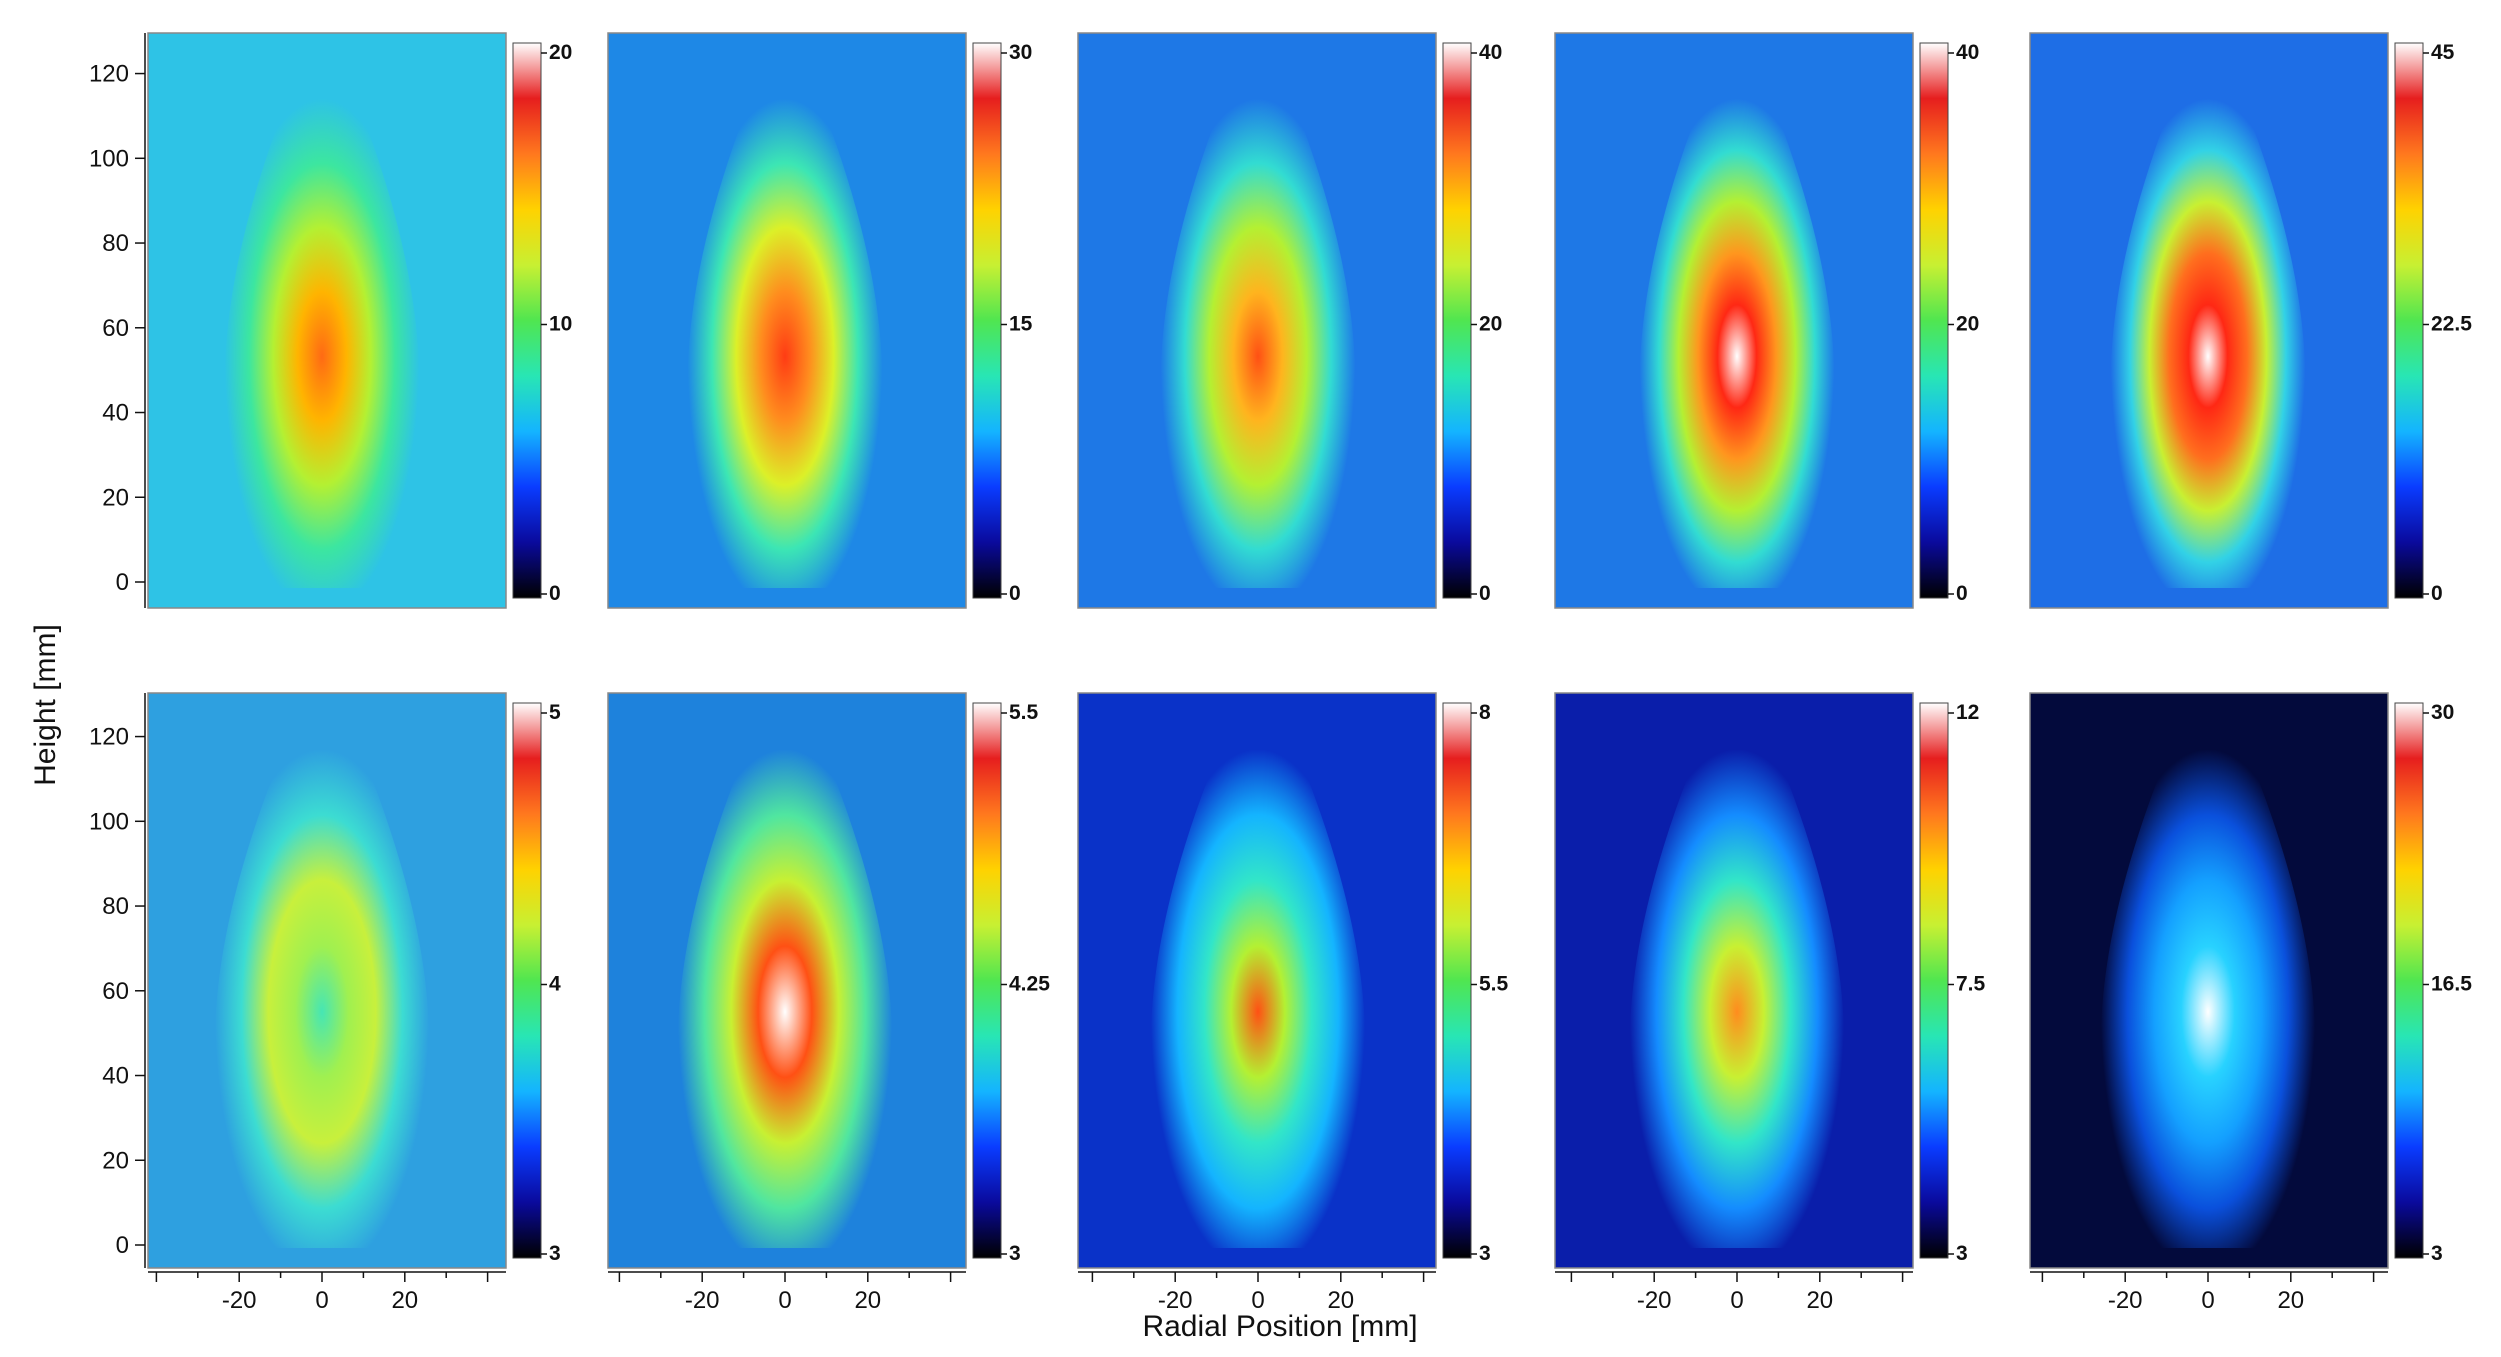 The height and width of the screenshot is (1357, 2501). I want to click on colorbar-tick-label: 5, so click(555, 712).